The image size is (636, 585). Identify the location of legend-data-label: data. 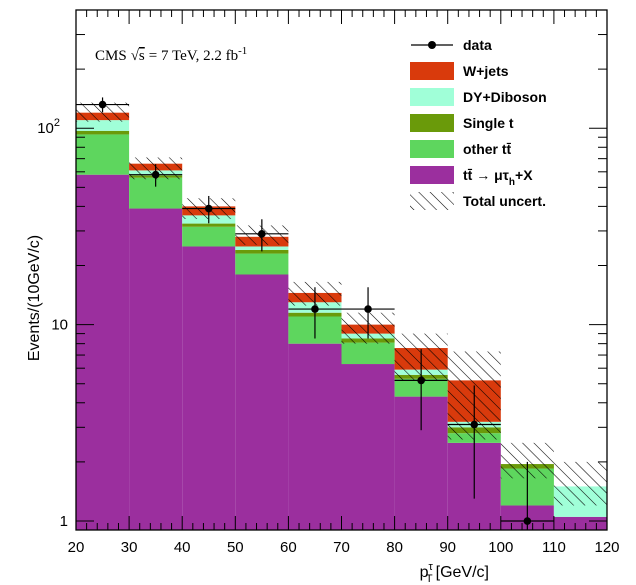
(477, 45).